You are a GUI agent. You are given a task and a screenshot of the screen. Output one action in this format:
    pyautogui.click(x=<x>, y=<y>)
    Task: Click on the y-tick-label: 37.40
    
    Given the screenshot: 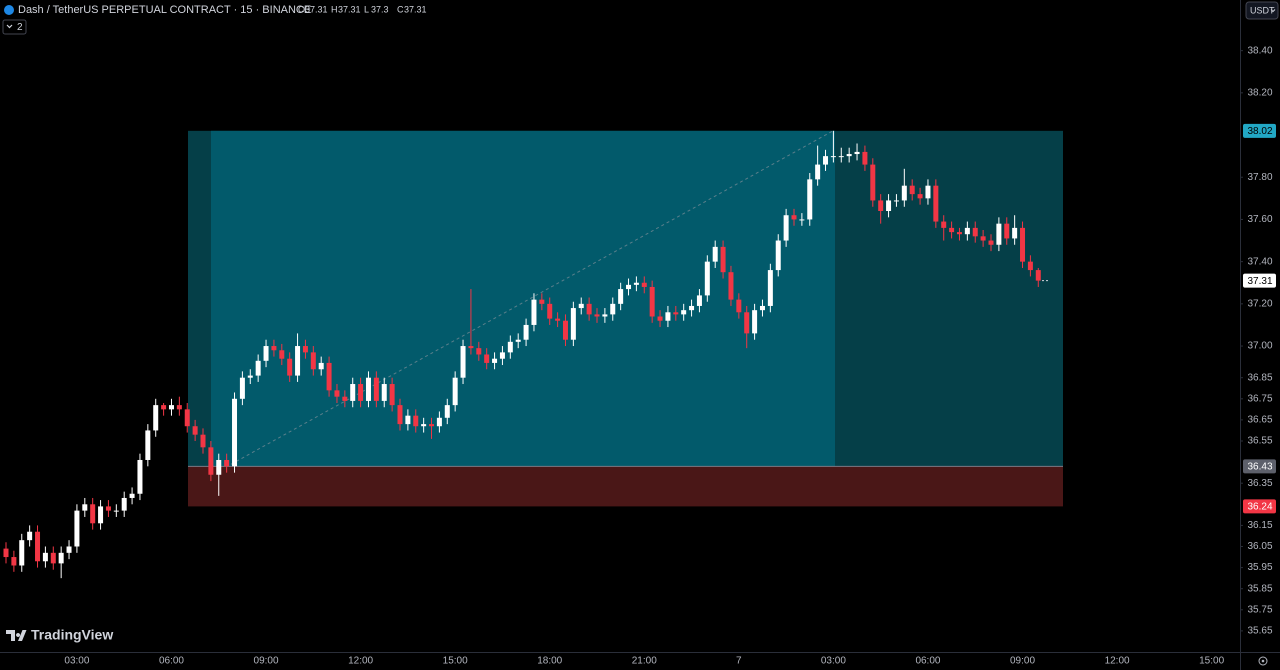 What is the action you would take?
    pyautogui.click(x=1259, y=261)
    